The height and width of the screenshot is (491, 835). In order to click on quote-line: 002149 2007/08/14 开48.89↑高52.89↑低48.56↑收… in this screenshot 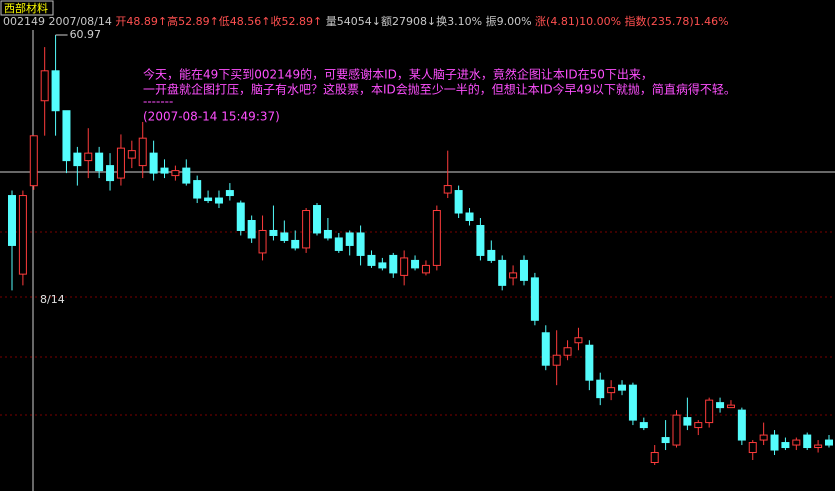, I will do `click(366, 21)`.